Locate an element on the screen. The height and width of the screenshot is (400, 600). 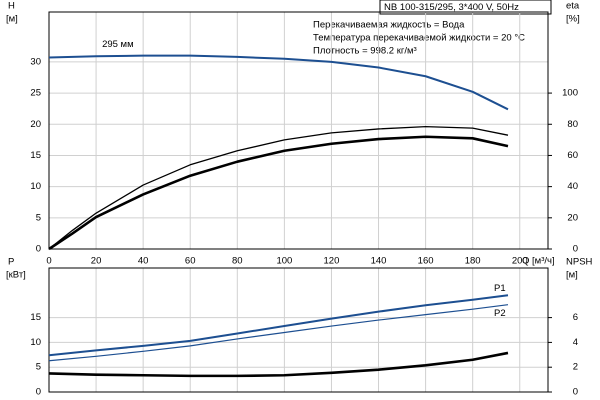
curve-label: 295 мм is located at coordinates (118, 44).